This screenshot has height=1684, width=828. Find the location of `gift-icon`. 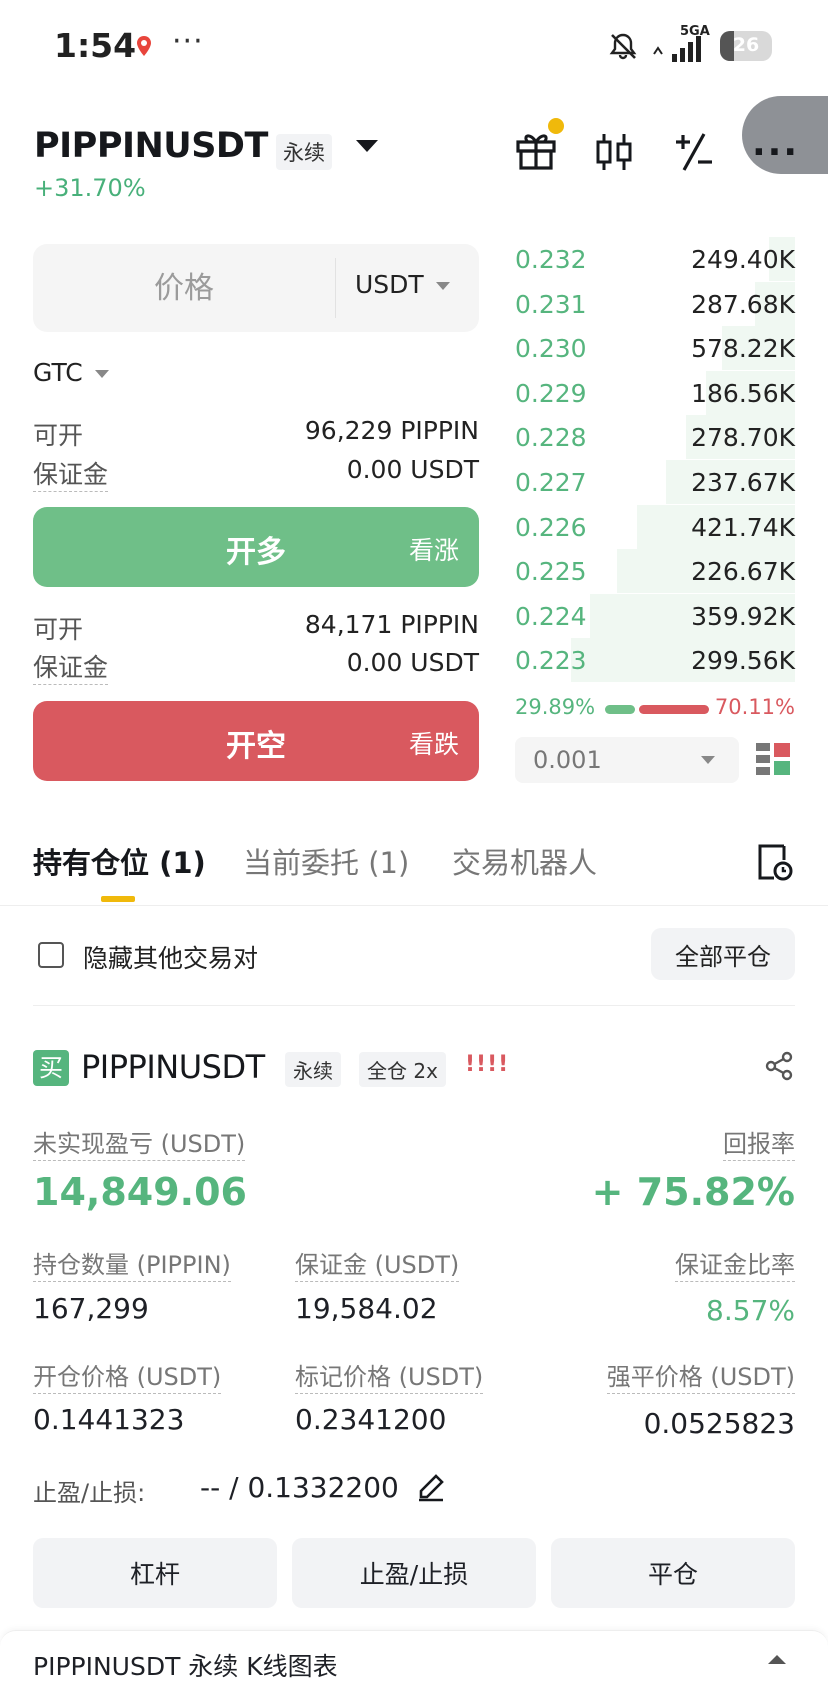

gift-icon is located at coordinates (536, 150).